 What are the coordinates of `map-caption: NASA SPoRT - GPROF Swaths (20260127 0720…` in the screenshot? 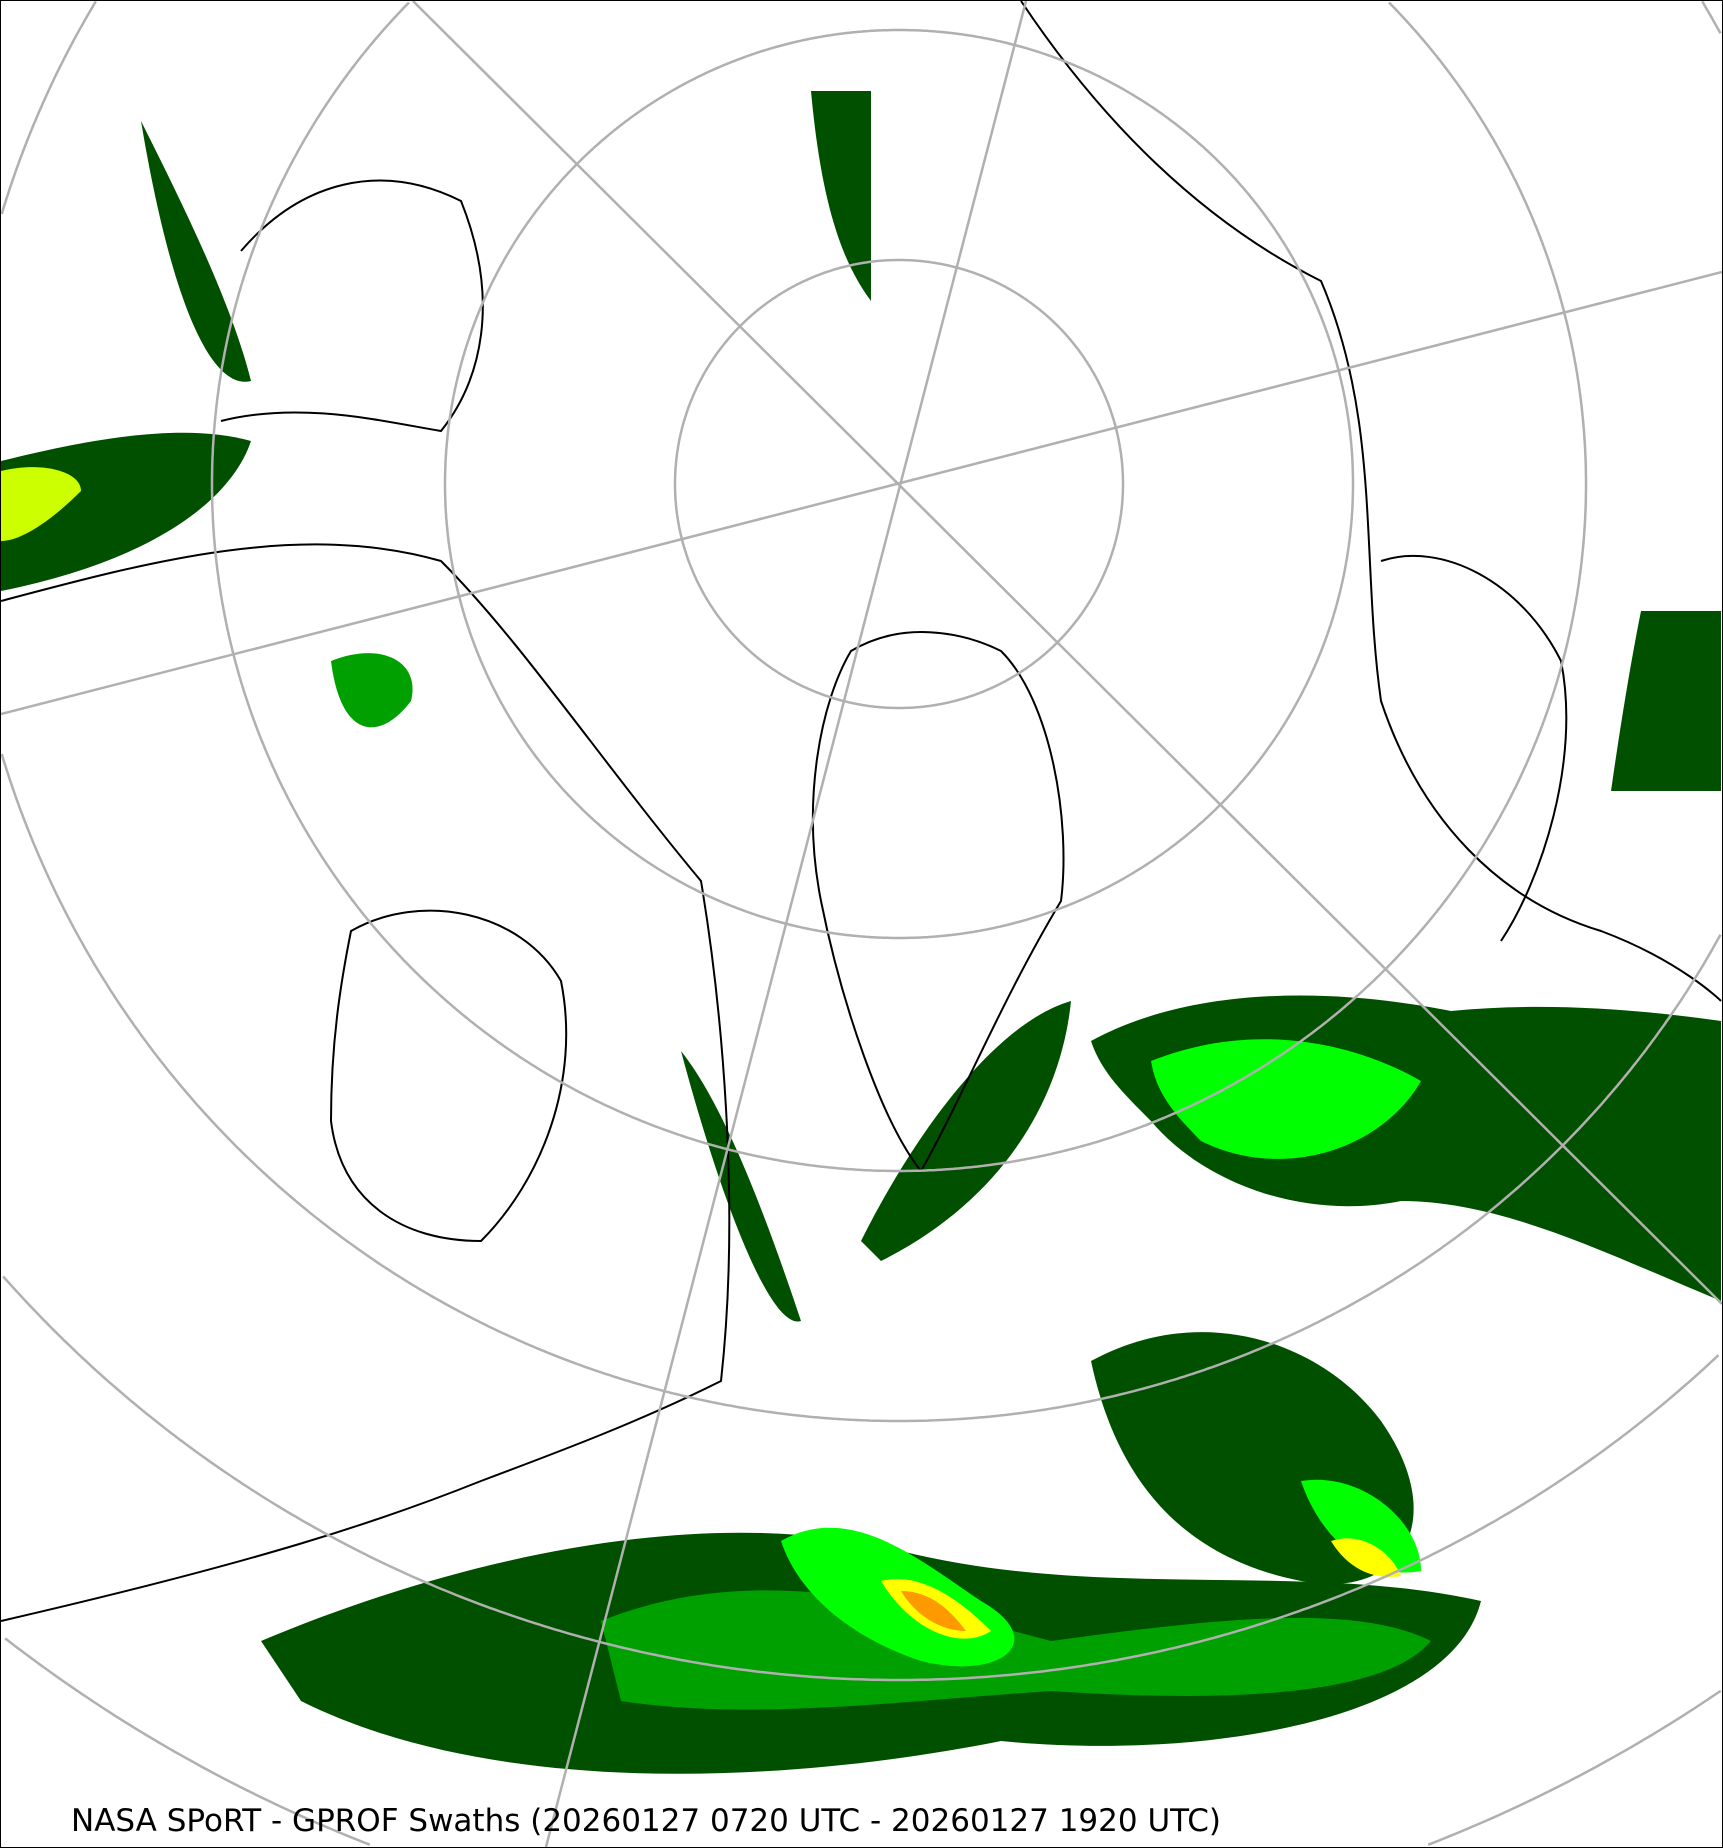 It's located at (646, 1821).